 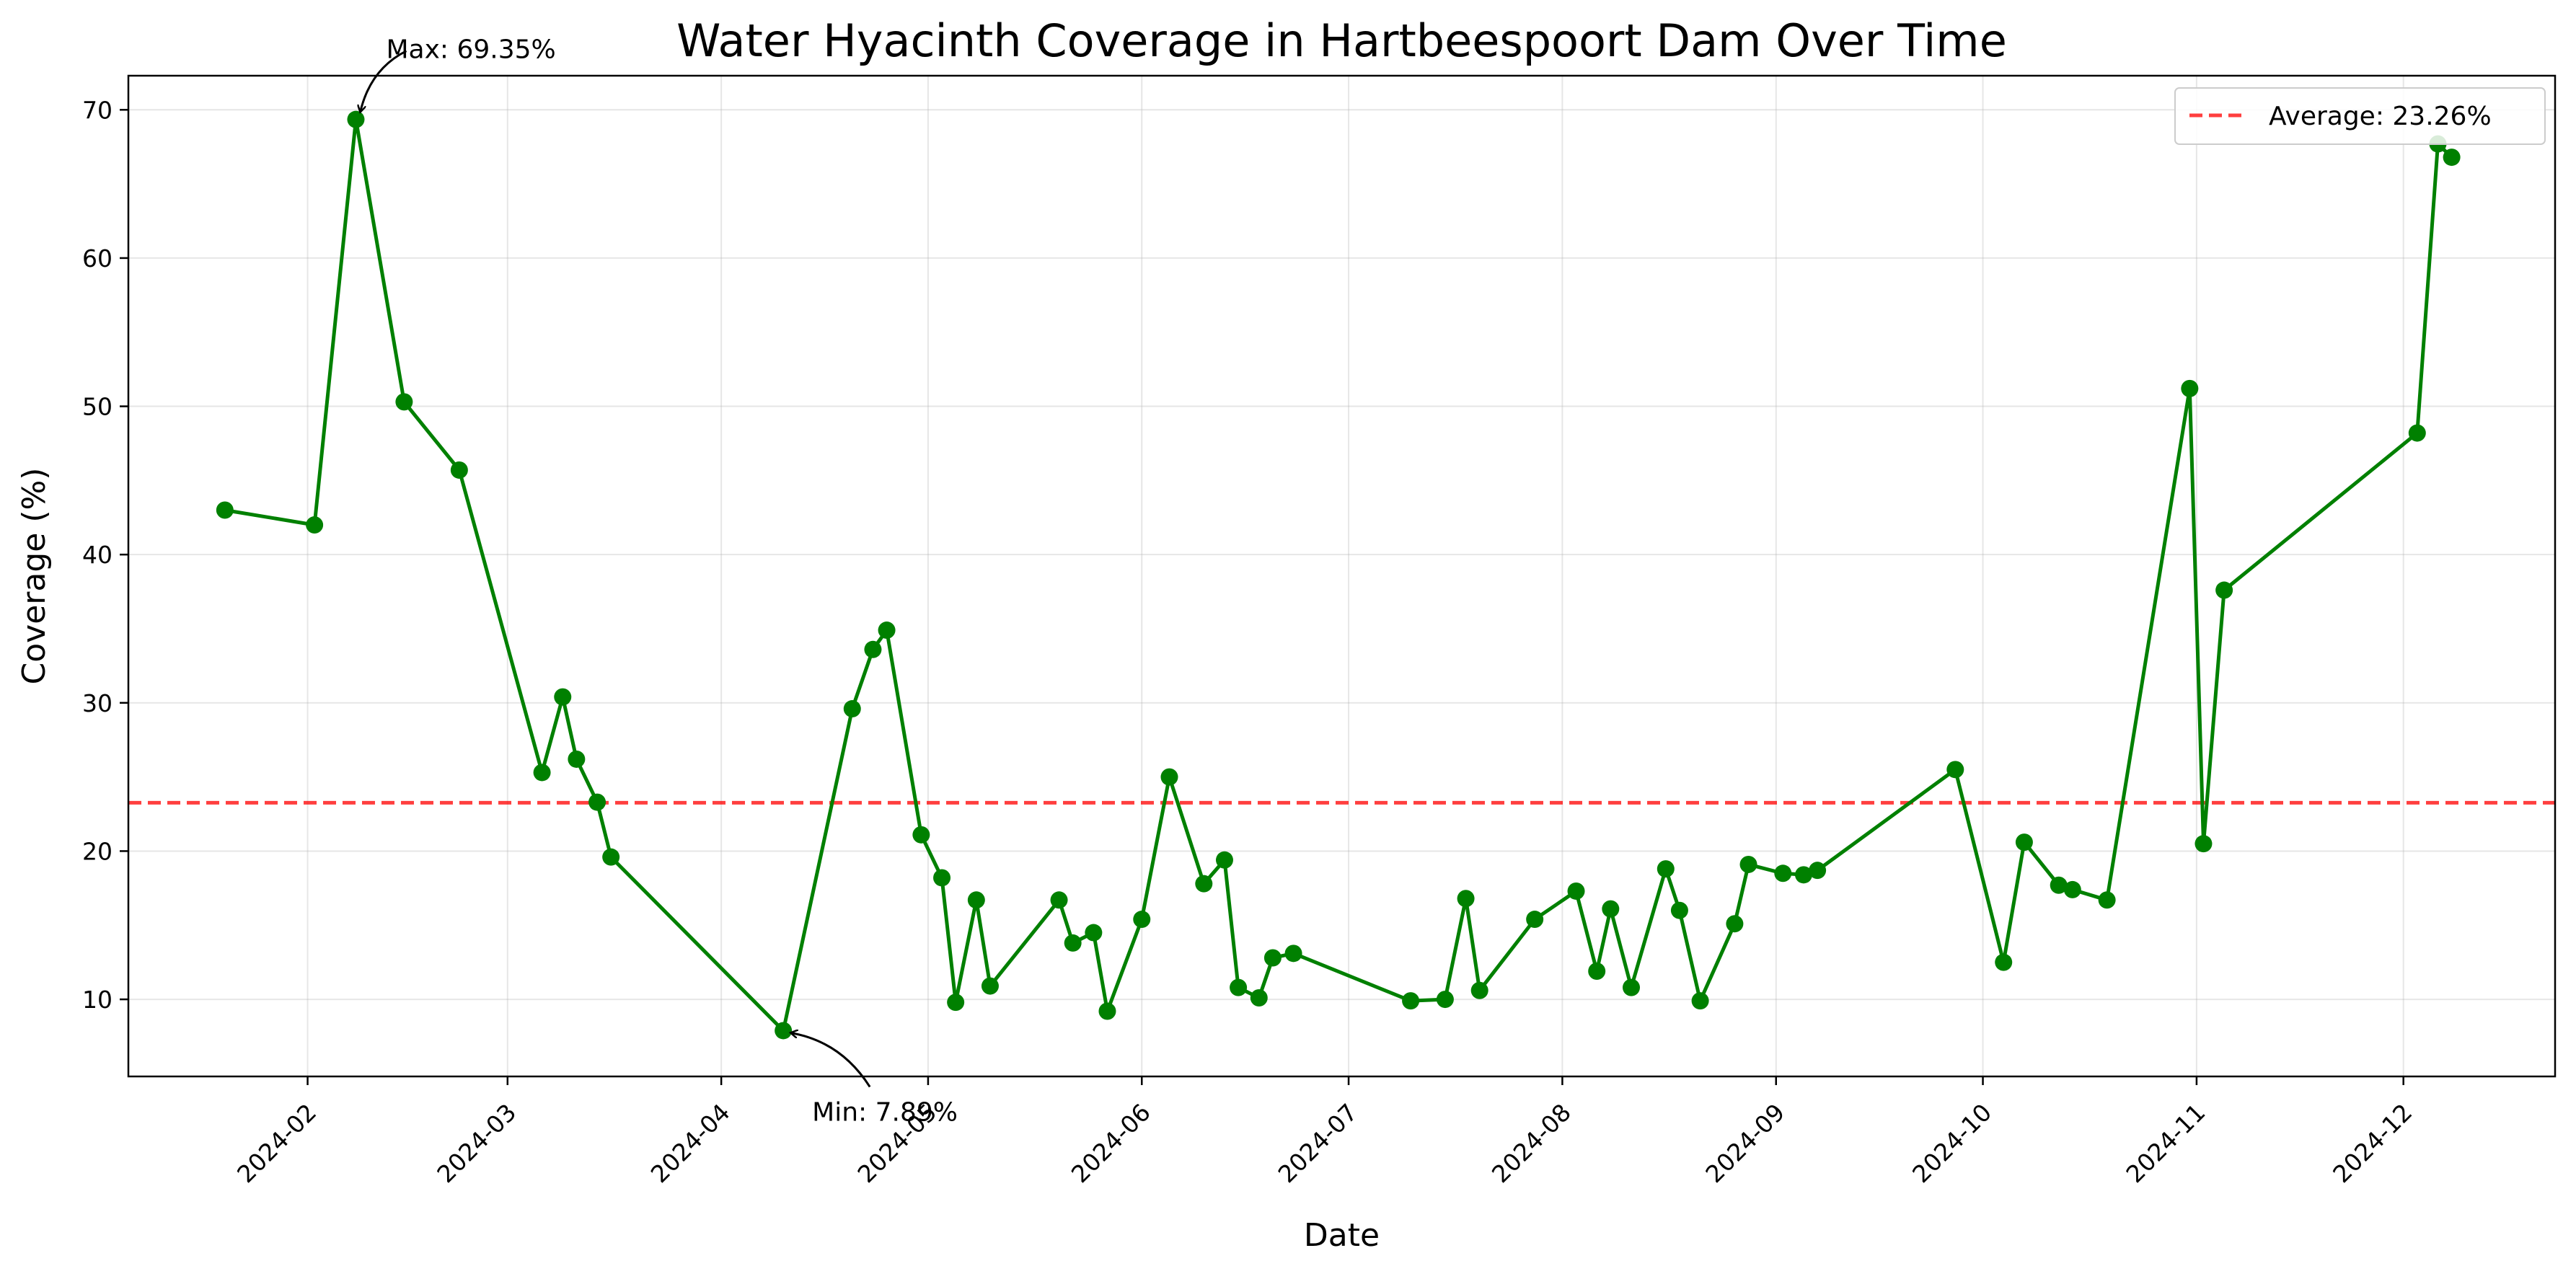 I want to click on y-tick-label: 30, so click(x=97, y=703).